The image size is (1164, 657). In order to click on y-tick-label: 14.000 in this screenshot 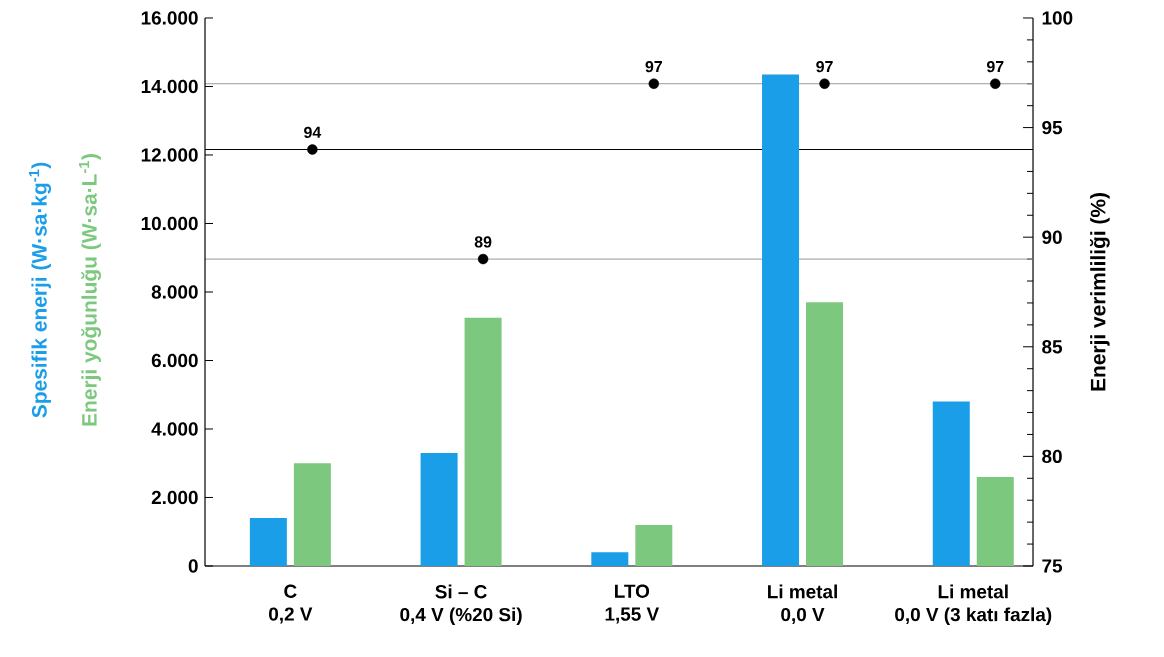, I will do `click(169, 86)`.